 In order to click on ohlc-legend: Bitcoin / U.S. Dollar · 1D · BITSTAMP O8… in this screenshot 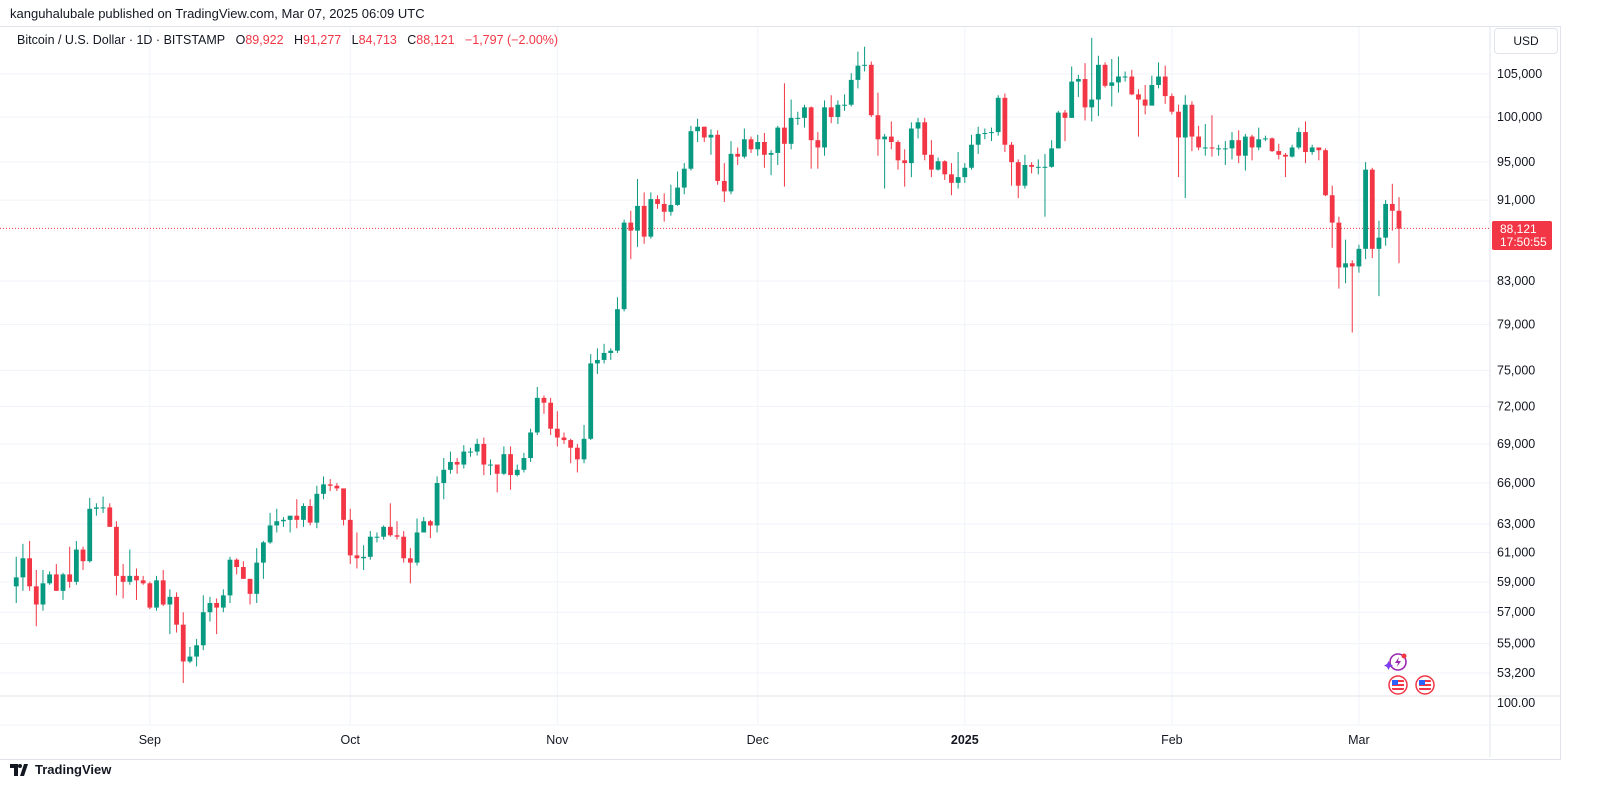, I will do `click(288, 40)`.